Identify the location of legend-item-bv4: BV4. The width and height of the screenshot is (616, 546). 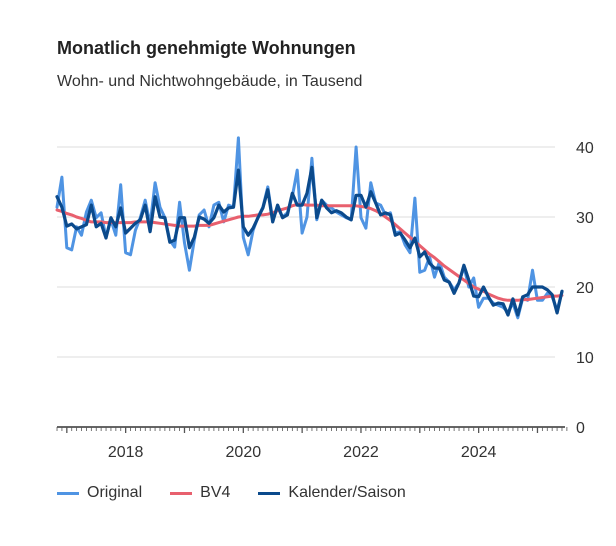
(200, 493).